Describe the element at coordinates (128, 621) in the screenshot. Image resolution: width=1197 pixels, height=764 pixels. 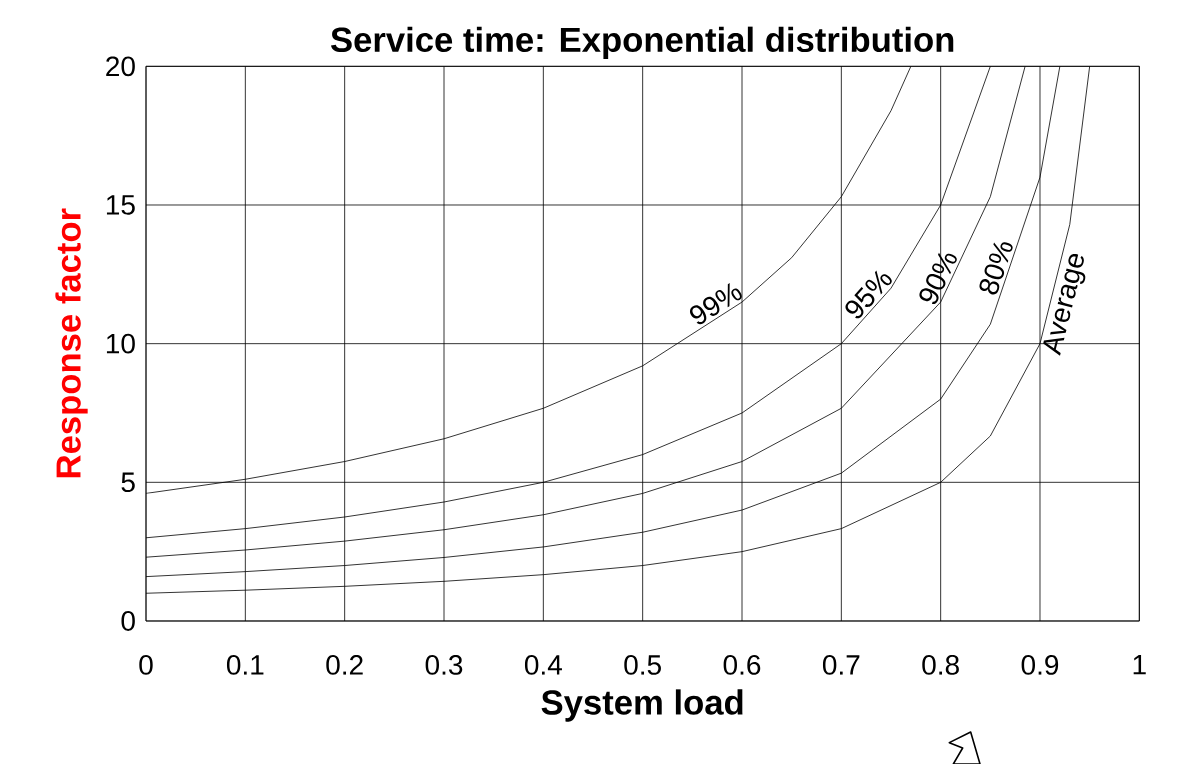
I see `y-tick-label: 0` at that location.